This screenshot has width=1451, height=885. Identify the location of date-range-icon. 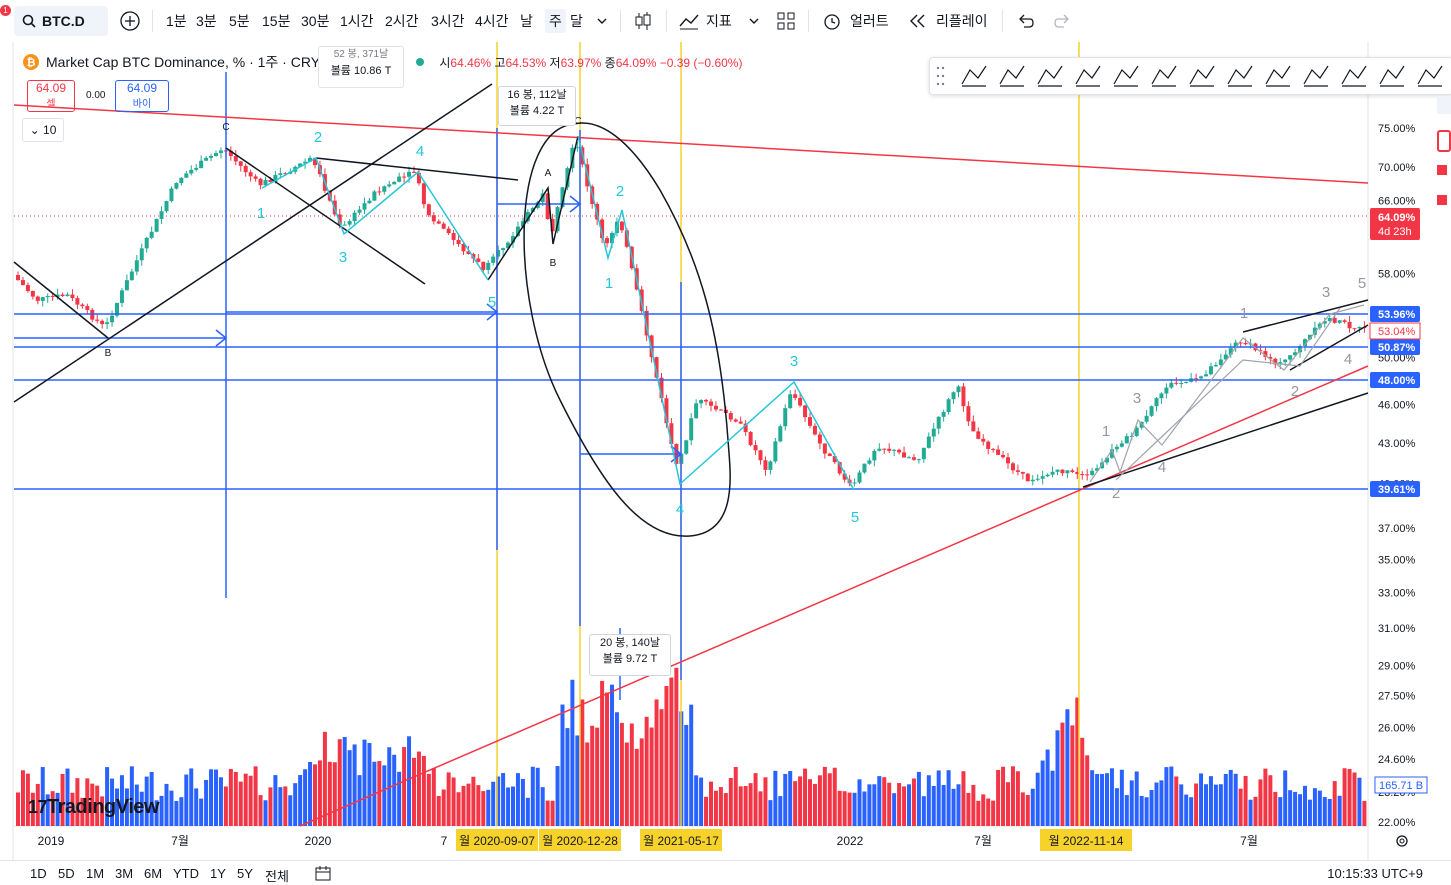
(1278, 76).